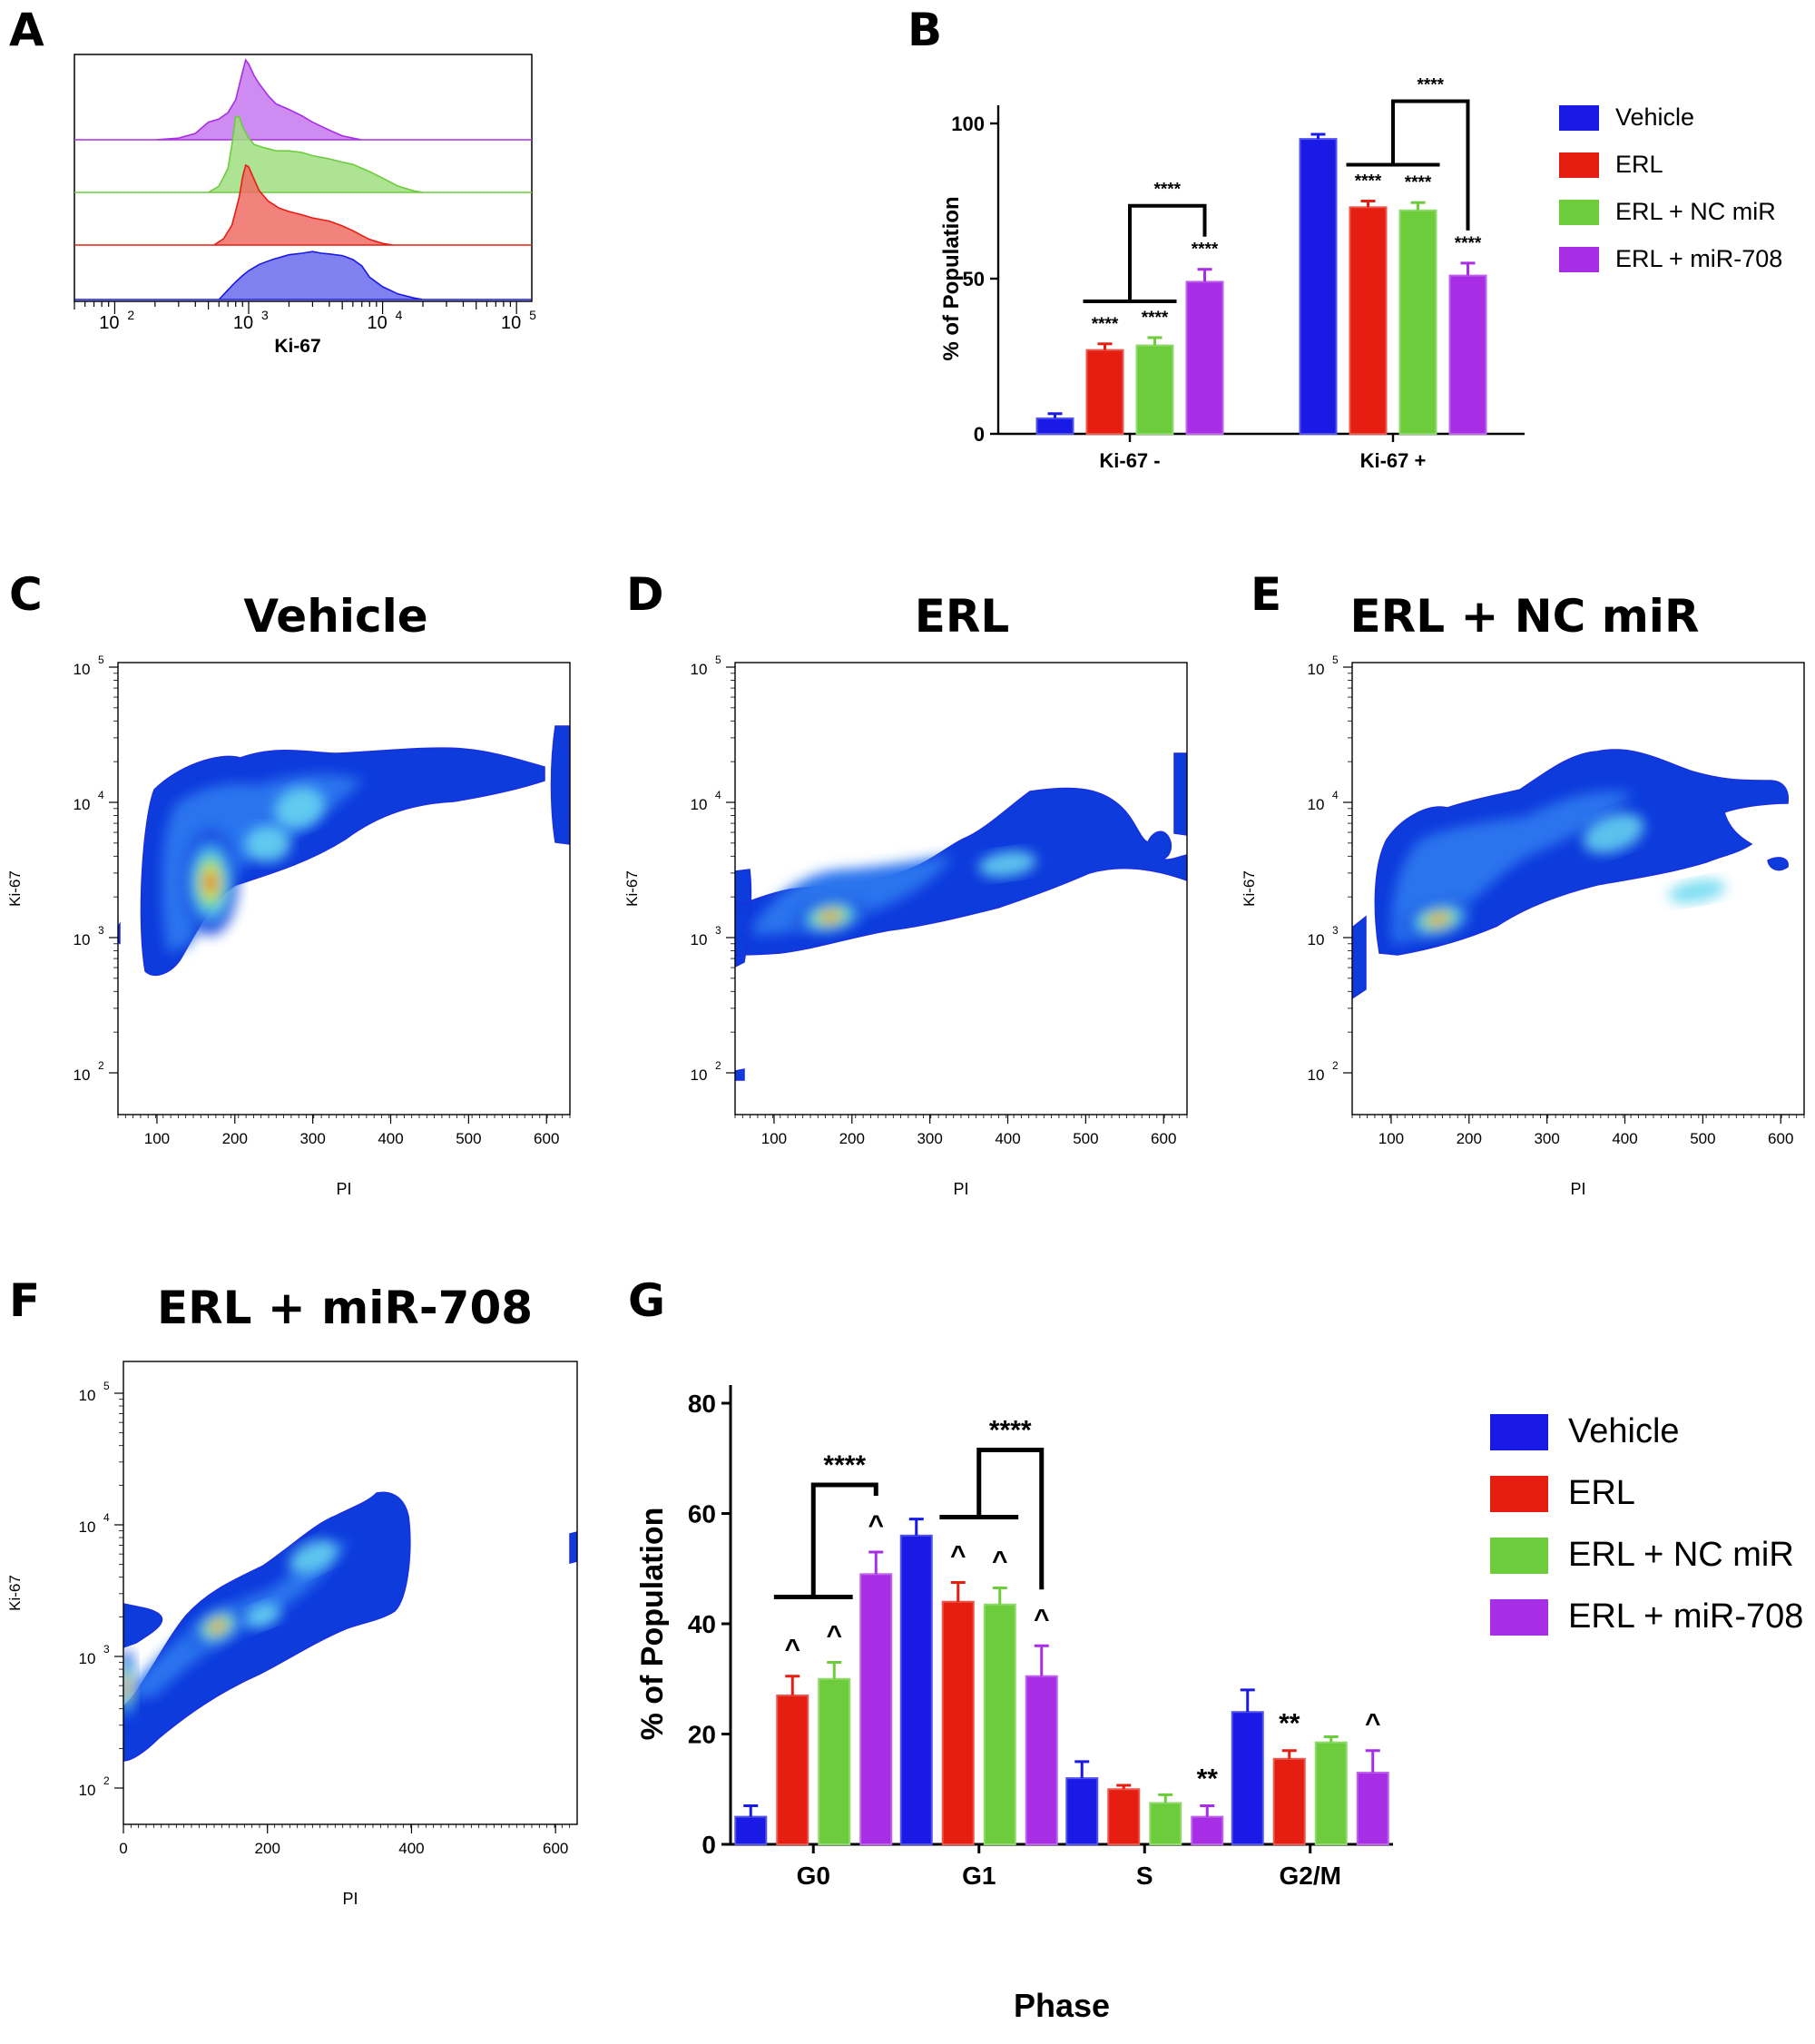 This screenshot has width=1815, height=2044. I want to click on x-tick-label: G0, so click(813, 1876).